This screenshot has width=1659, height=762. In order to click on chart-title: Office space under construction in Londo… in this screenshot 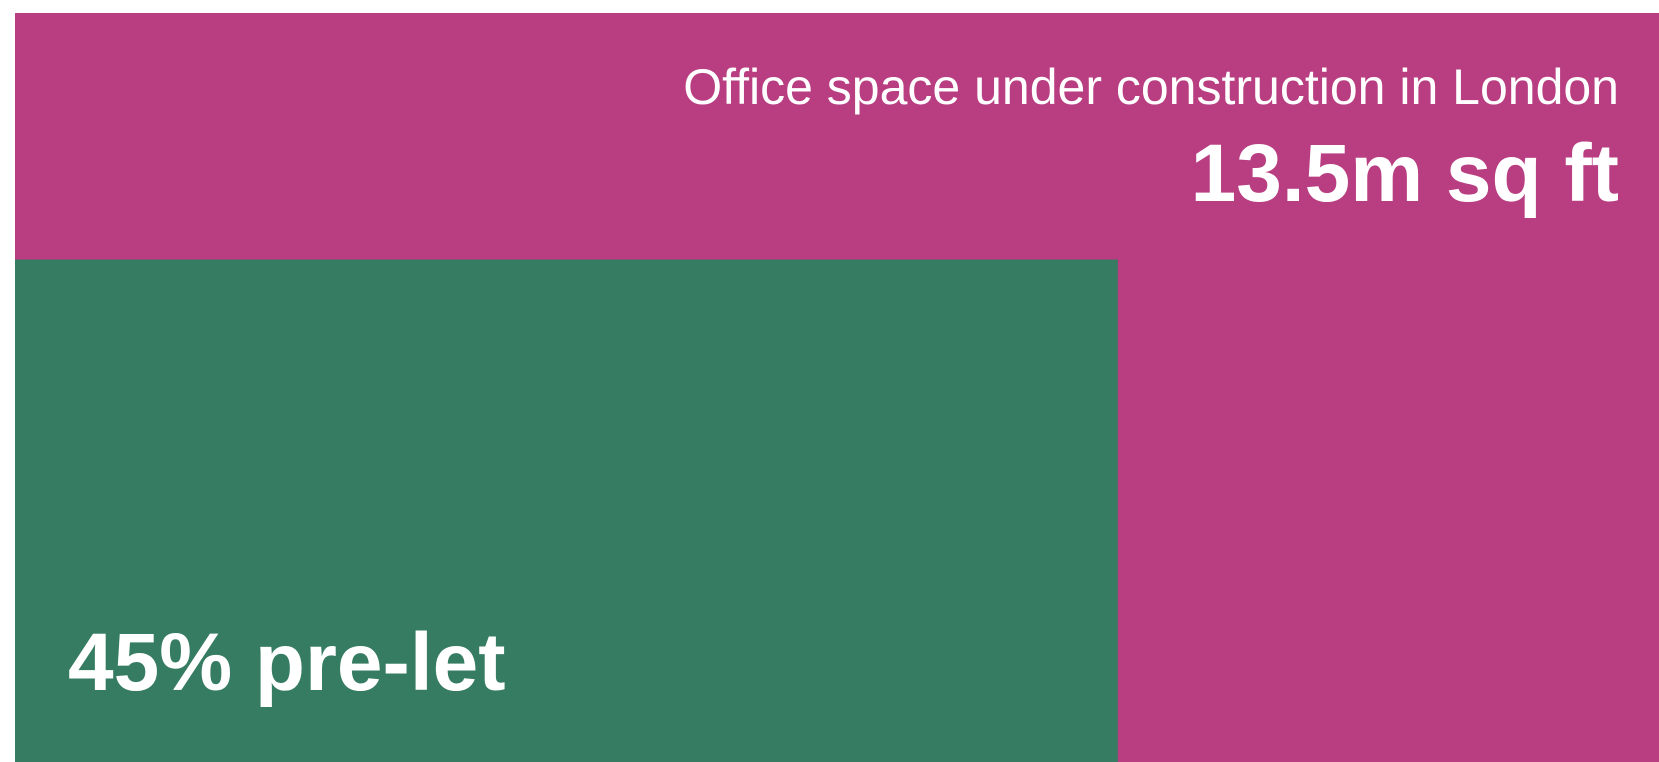, I will do `click(1151, 87)`.